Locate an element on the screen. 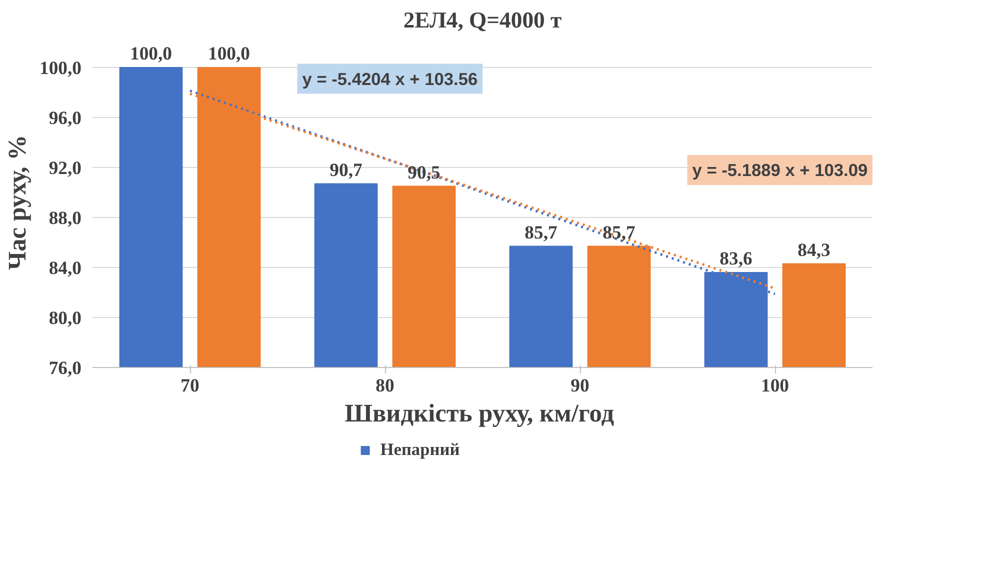 The image size is (996, 566). x-axis-title: Швидкість руху, км/год is located at coordinates (479, 414).